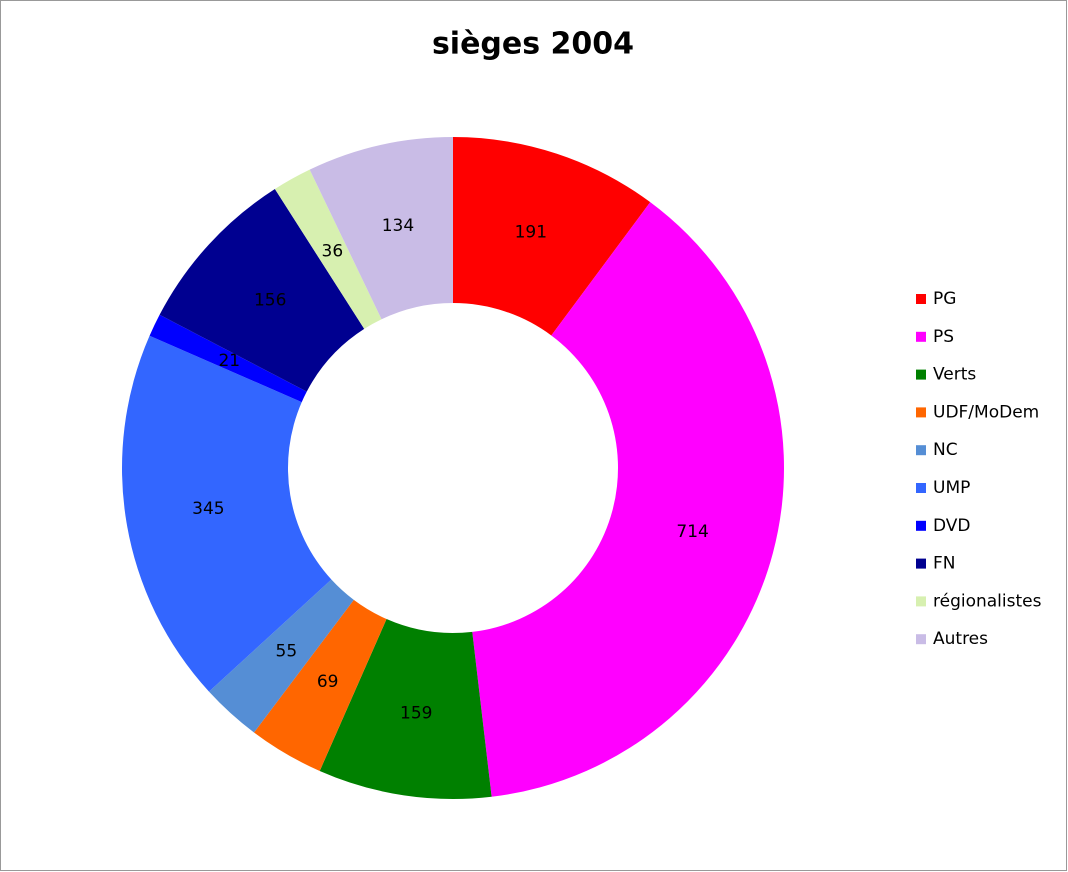  Describe the element at coordinates (229, 361) in the screenshot. I see `data-label: 21` at that location.